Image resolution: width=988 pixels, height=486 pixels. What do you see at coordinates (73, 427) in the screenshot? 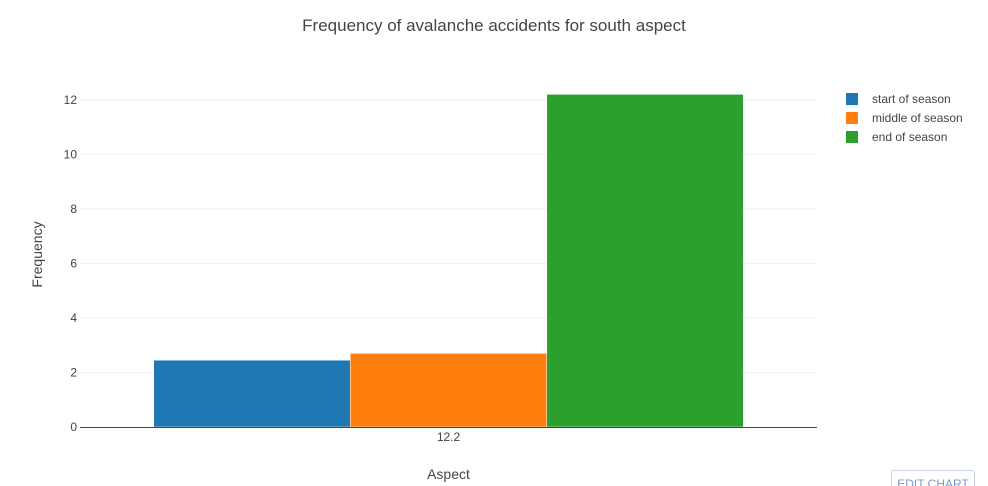
I see `y-tick-label: 0` at bounding box center [73, 427].